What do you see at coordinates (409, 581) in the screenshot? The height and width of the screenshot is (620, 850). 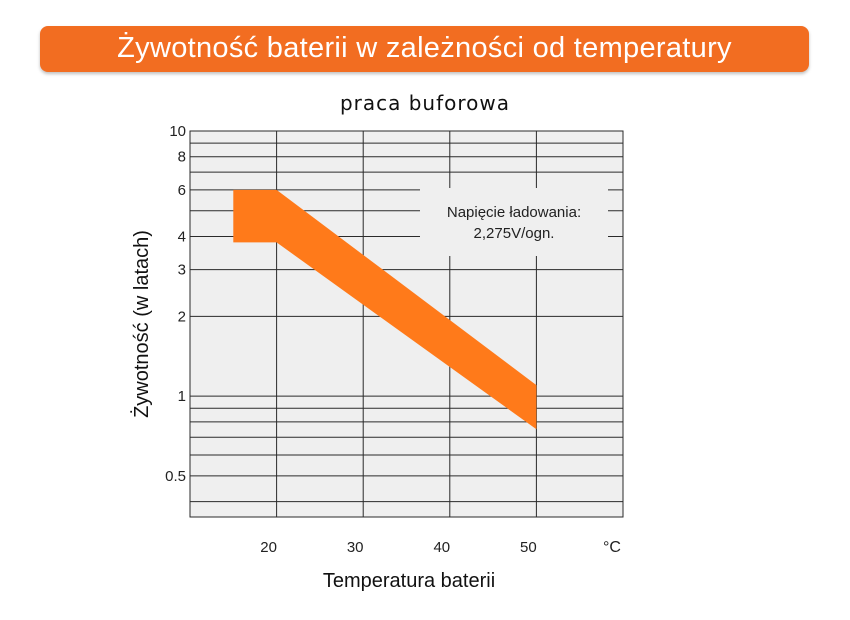 I see `x-axis-label: Temperatura baterii` at bounding box center [409, 581].